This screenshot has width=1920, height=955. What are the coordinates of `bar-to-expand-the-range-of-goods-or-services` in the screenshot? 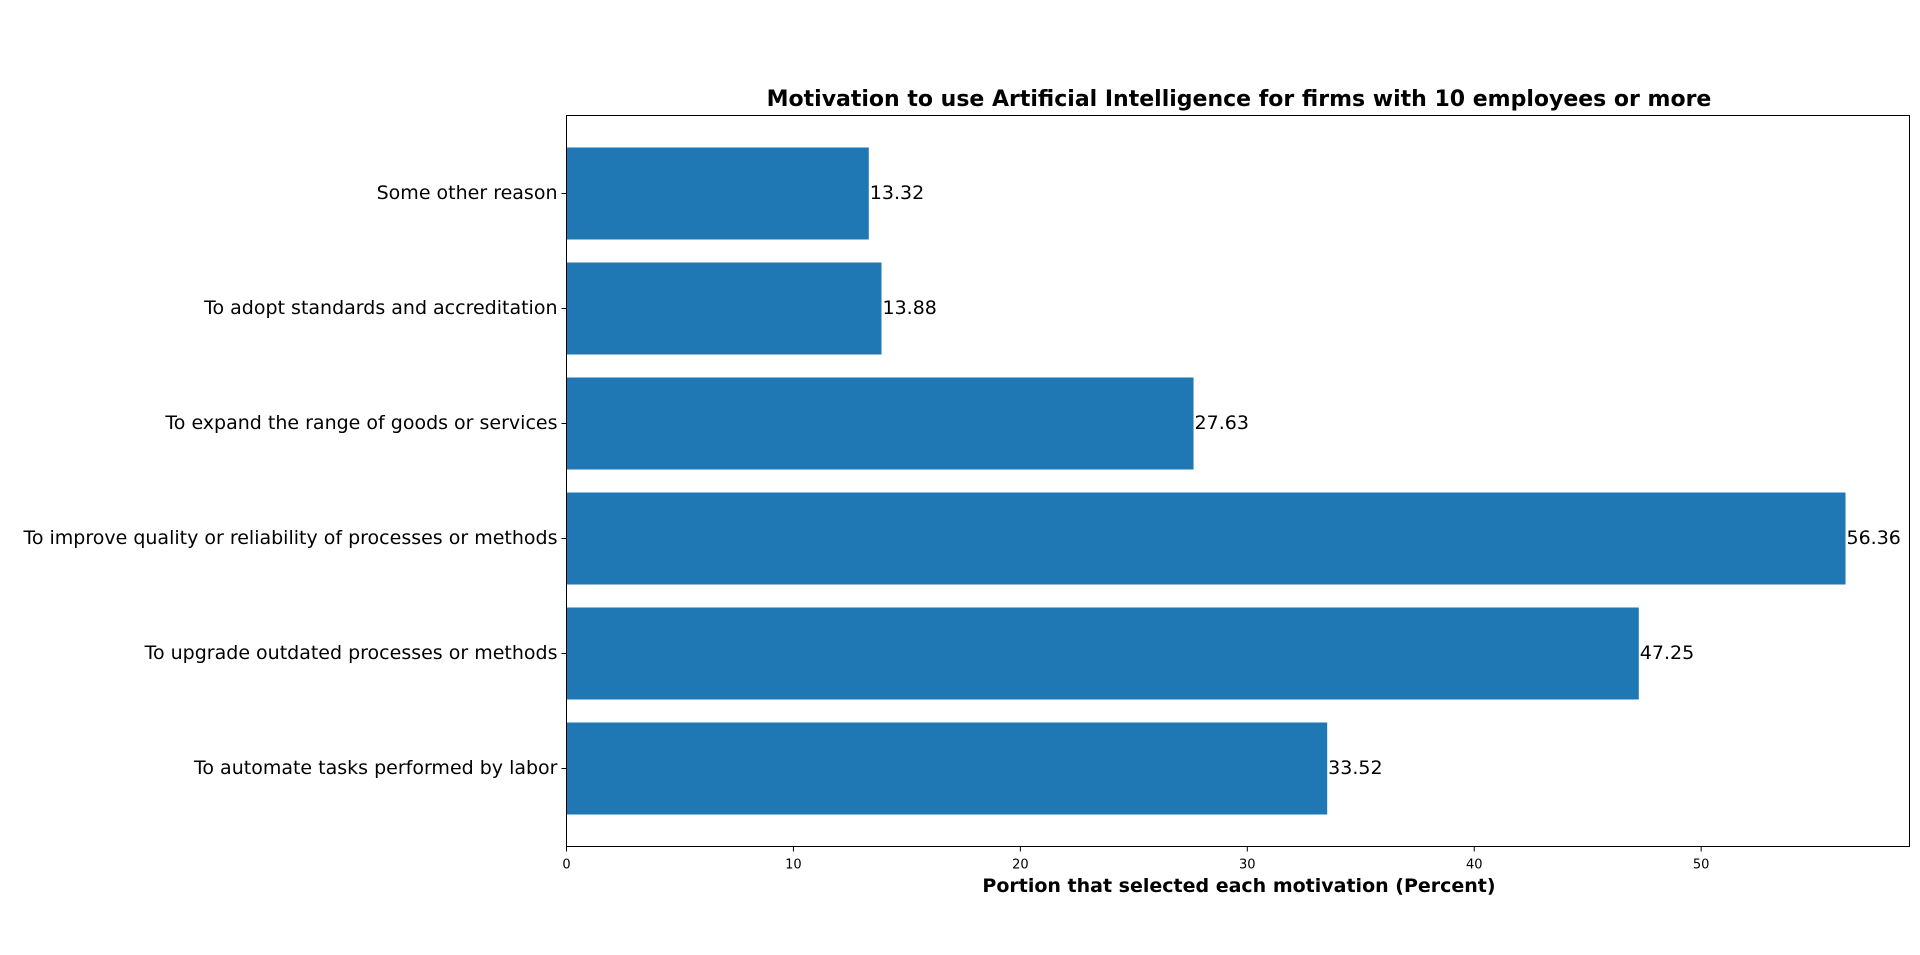 It's located at (880, 423).